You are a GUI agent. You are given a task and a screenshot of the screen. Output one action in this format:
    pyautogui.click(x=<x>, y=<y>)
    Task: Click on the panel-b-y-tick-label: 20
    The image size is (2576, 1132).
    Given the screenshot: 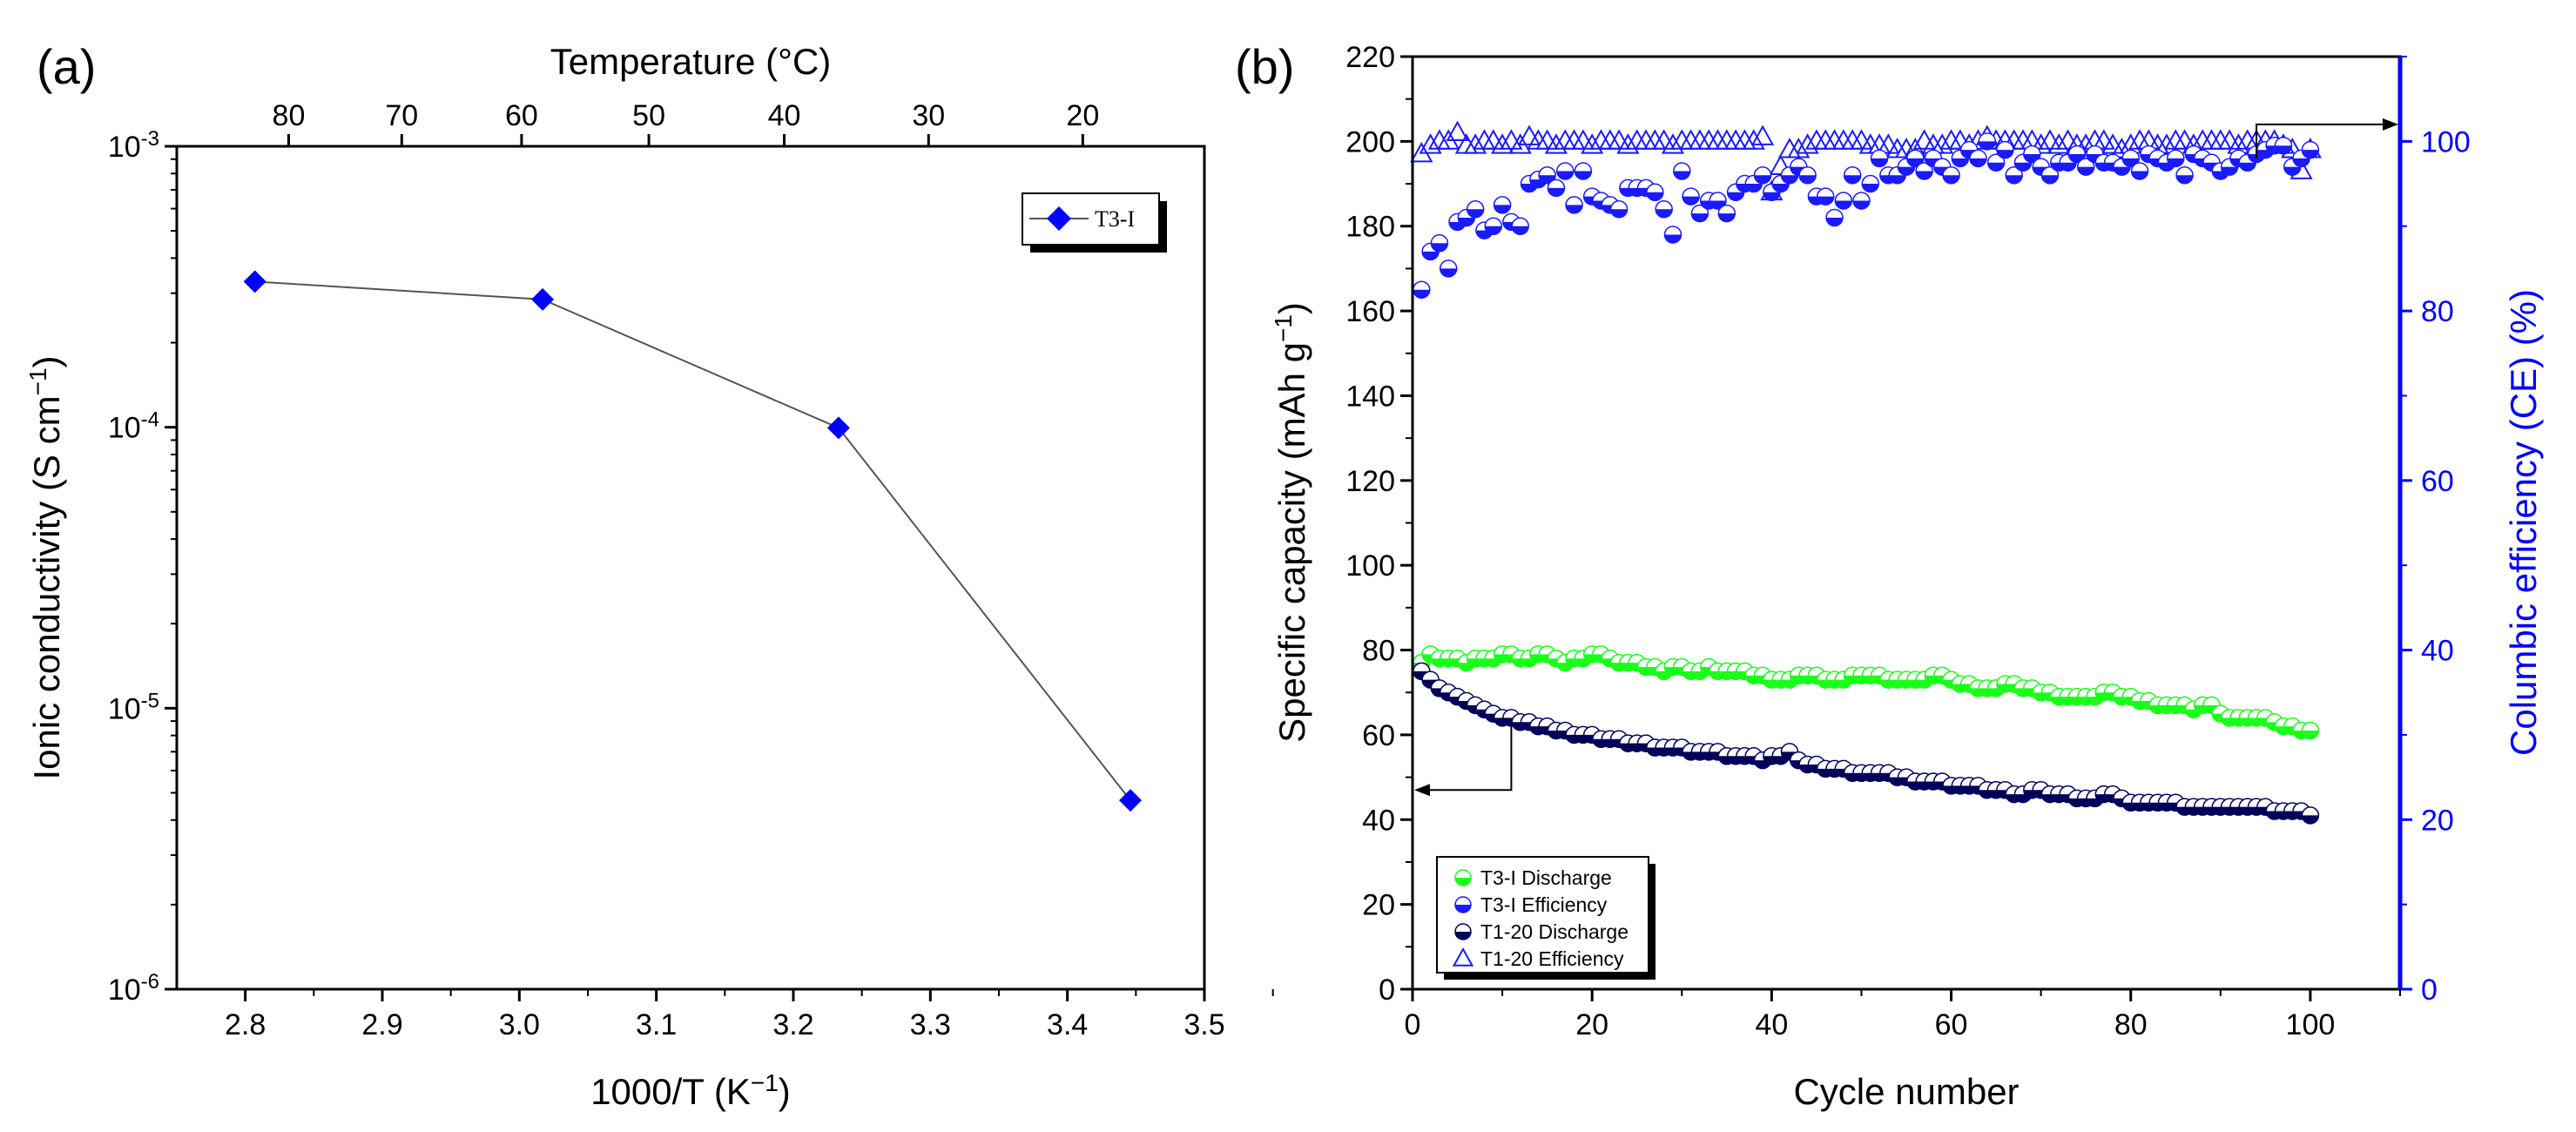 What is the action you would take?
    pyautogui.click(x=1379, y=905)
    